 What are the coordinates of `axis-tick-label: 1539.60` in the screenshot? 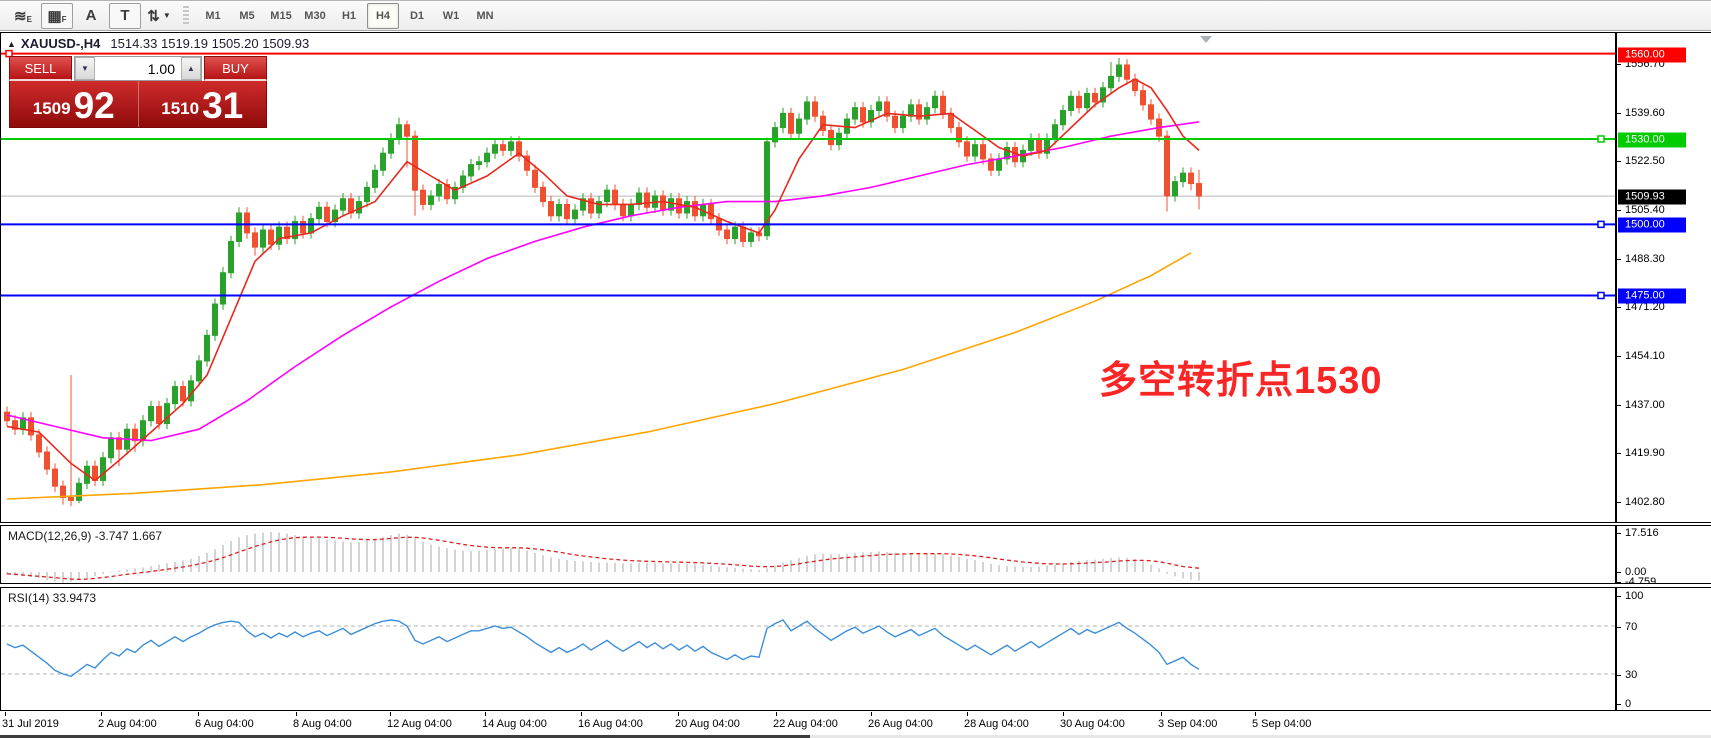 It's located at (1645, 112).